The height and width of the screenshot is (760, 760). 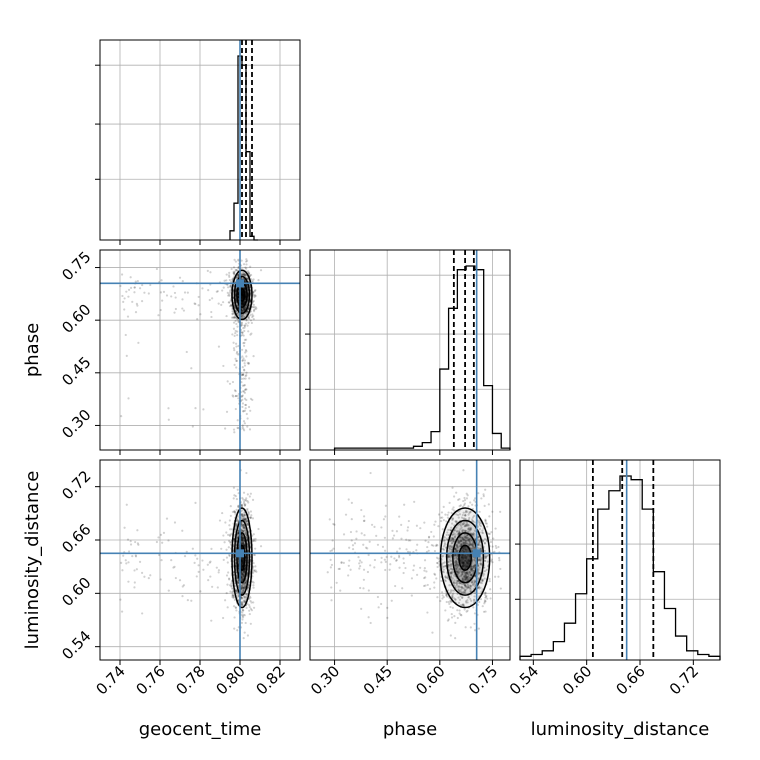 I want to click on phase-histogram-panel, so click(x=408, y=352).